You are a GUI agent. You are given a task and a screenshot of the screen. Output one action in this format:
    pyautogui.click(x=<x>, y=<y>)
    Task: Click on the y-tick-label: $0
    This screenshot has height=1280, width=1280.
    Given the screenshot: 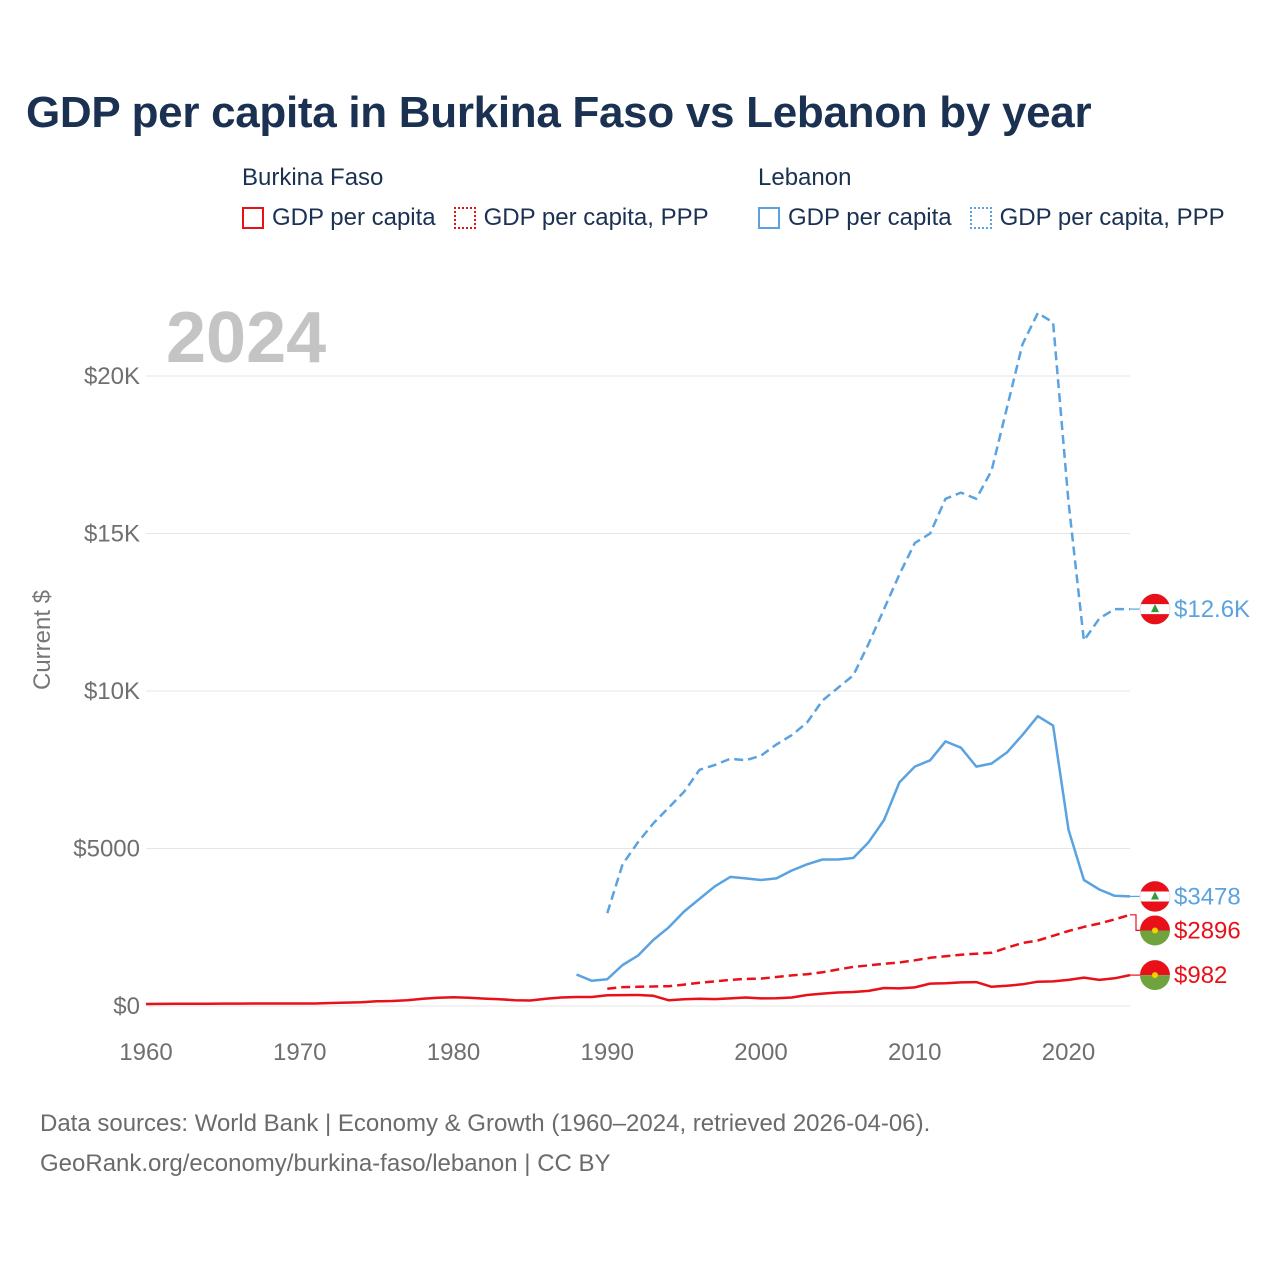 What is the action you would take?
    pyautogui.click(x=126, y=1006)
    